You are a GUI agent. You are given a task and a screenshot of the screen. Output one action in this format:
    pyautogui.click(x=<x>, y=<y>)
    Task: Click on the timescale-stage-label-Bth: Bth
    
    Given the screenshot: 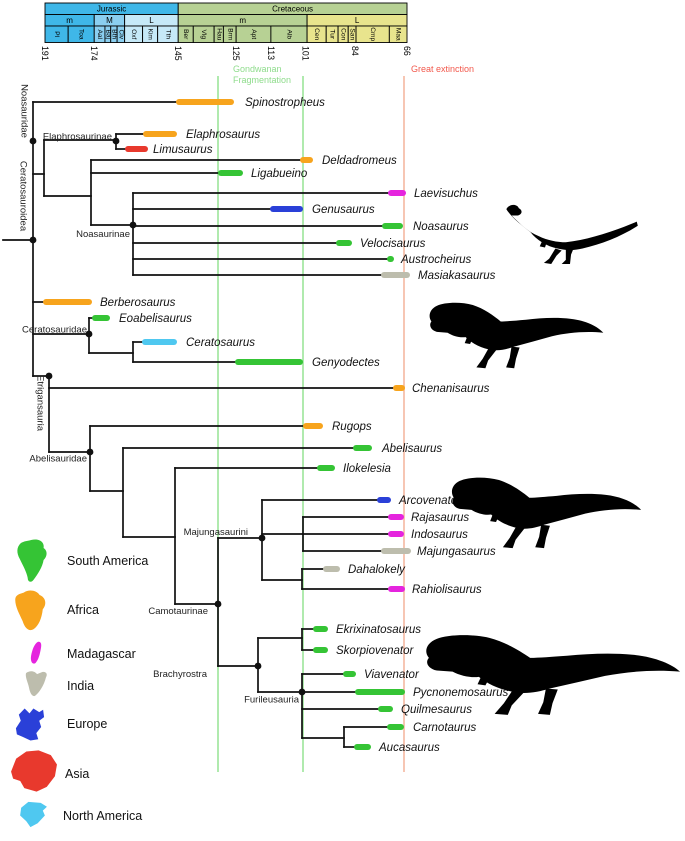 What is the action you would take?
    pyautogui.click(x=113, y=34)
    